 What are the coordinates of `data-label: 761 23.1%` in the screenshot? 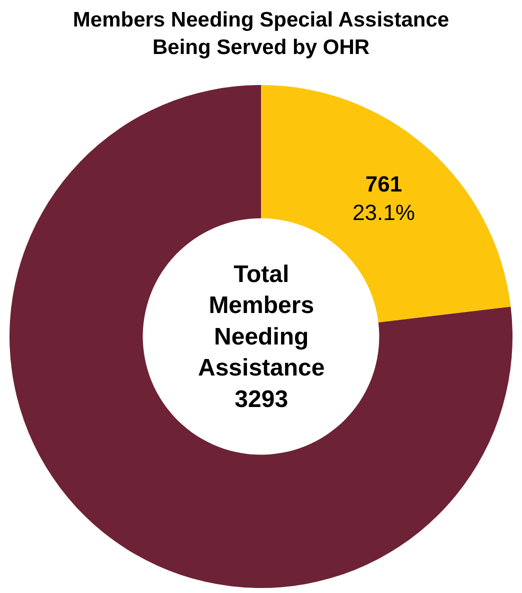 It's located at (383, 198).